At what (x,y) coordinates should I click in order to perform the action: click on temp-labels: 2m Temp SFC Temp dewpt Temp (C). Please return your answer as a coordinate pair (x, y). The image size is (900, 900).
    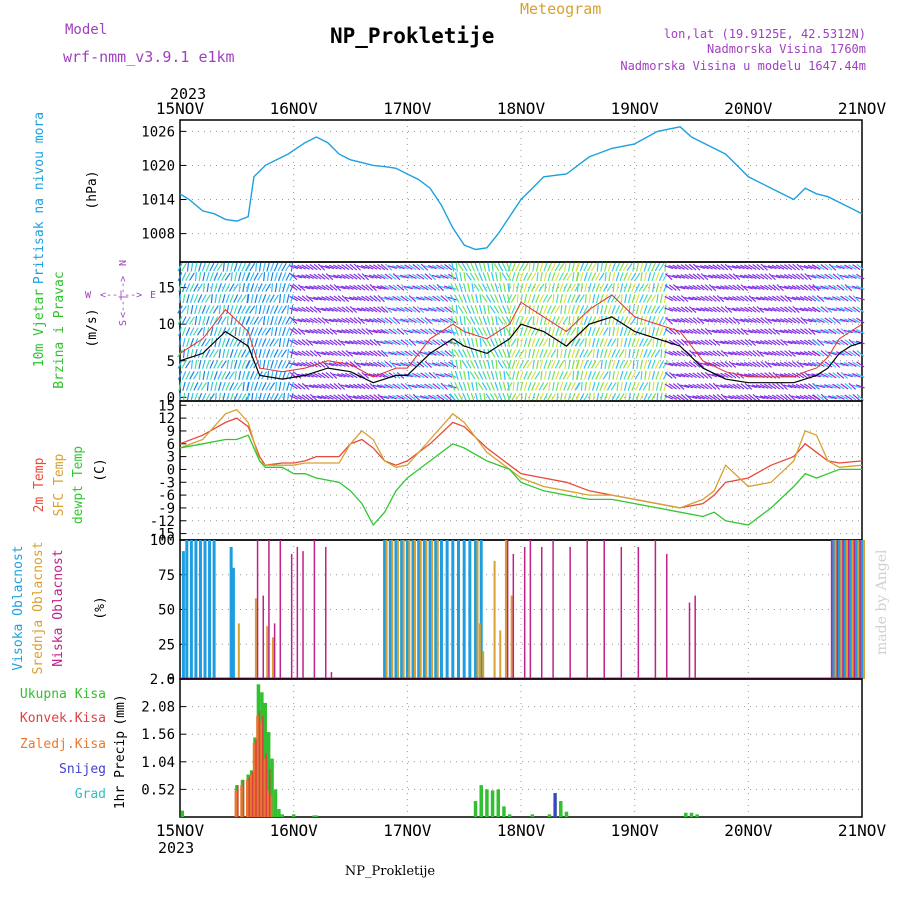
    Looking at the image, I should click on (70, 485).